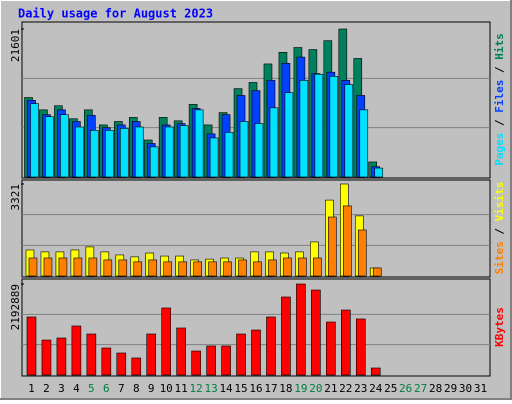 The image size is (512, 404). I want to click on x-tick-label: 20, so click(315, 388).